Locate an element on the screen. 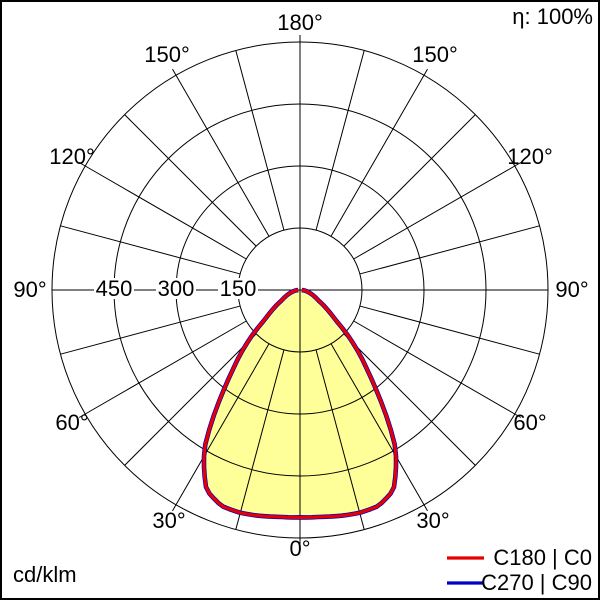  angle-label-30-left: 30° is located at coordinates (168, 520).